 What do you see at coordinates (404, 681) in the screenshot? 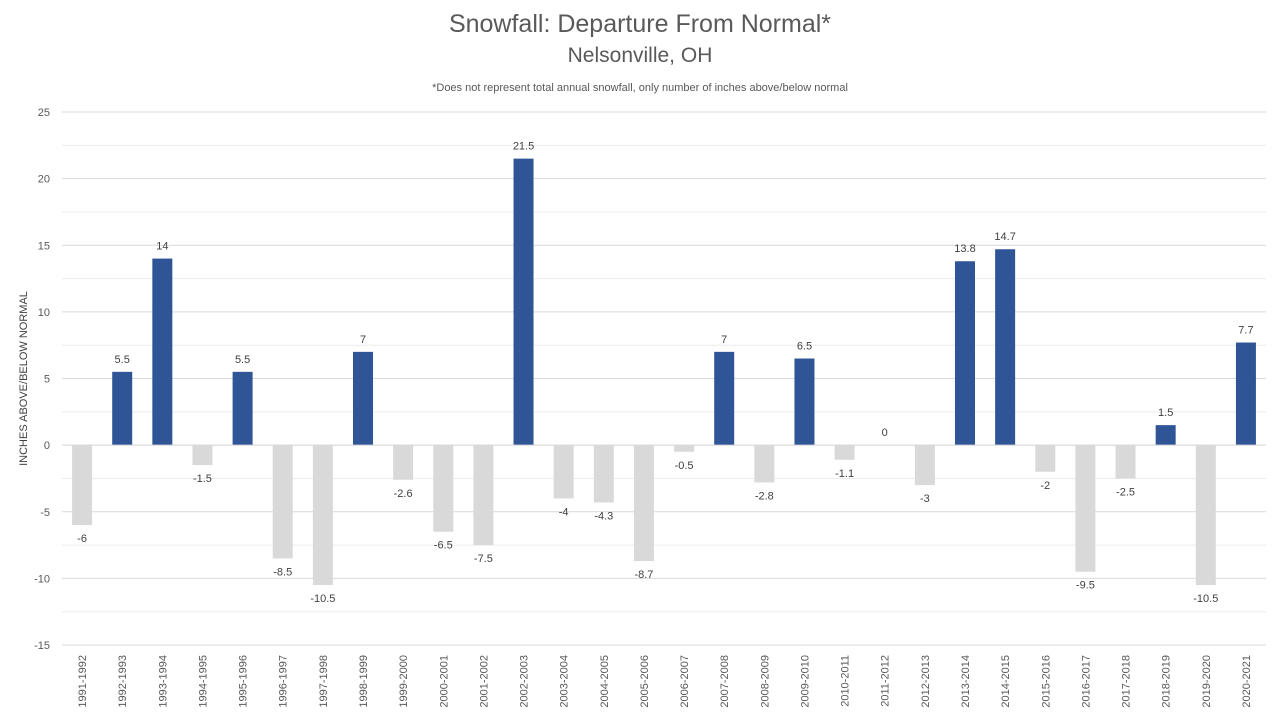
I see `x-tick-label: 1999-2000` at bounding box center [404, 681].